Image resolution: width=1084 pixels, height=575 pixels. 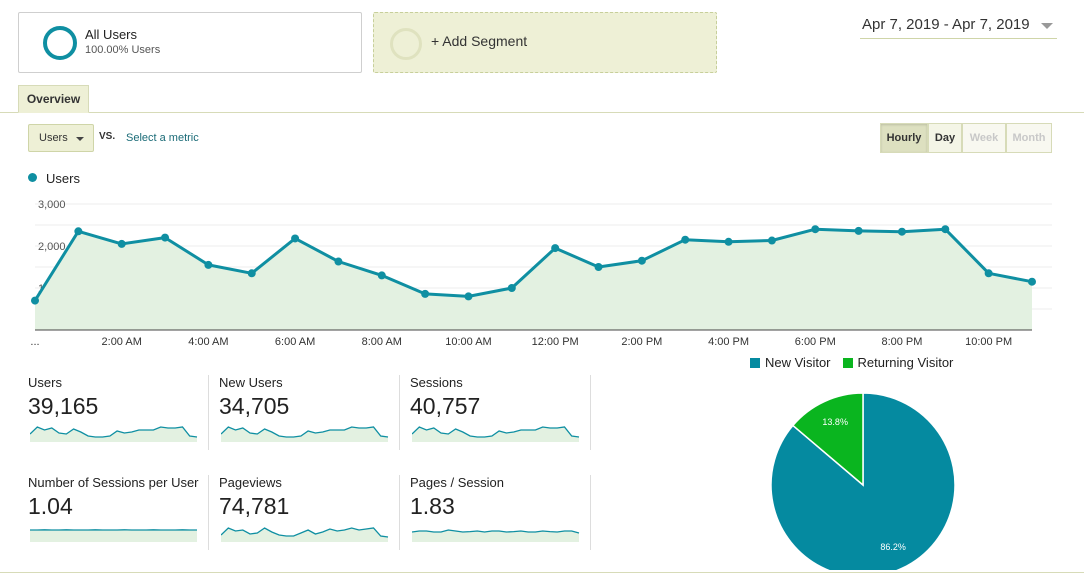 What do you see at coordinates (798, 362) in the screenshot?
I see `new-visitor-label: New Visitor` at bounding box center [798, 362].